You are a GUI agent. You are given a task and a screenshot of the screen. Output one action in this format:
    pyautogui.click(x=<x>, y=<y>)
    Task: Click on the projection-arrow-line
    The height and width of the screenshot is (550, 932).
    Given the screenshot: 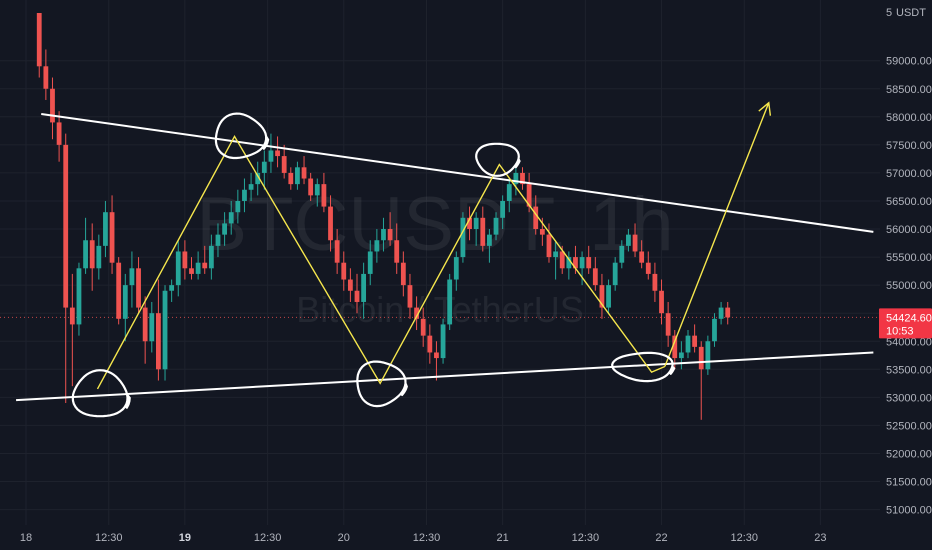 What is the action you would take?
    pyautogui.click(x=717, y=234)
    